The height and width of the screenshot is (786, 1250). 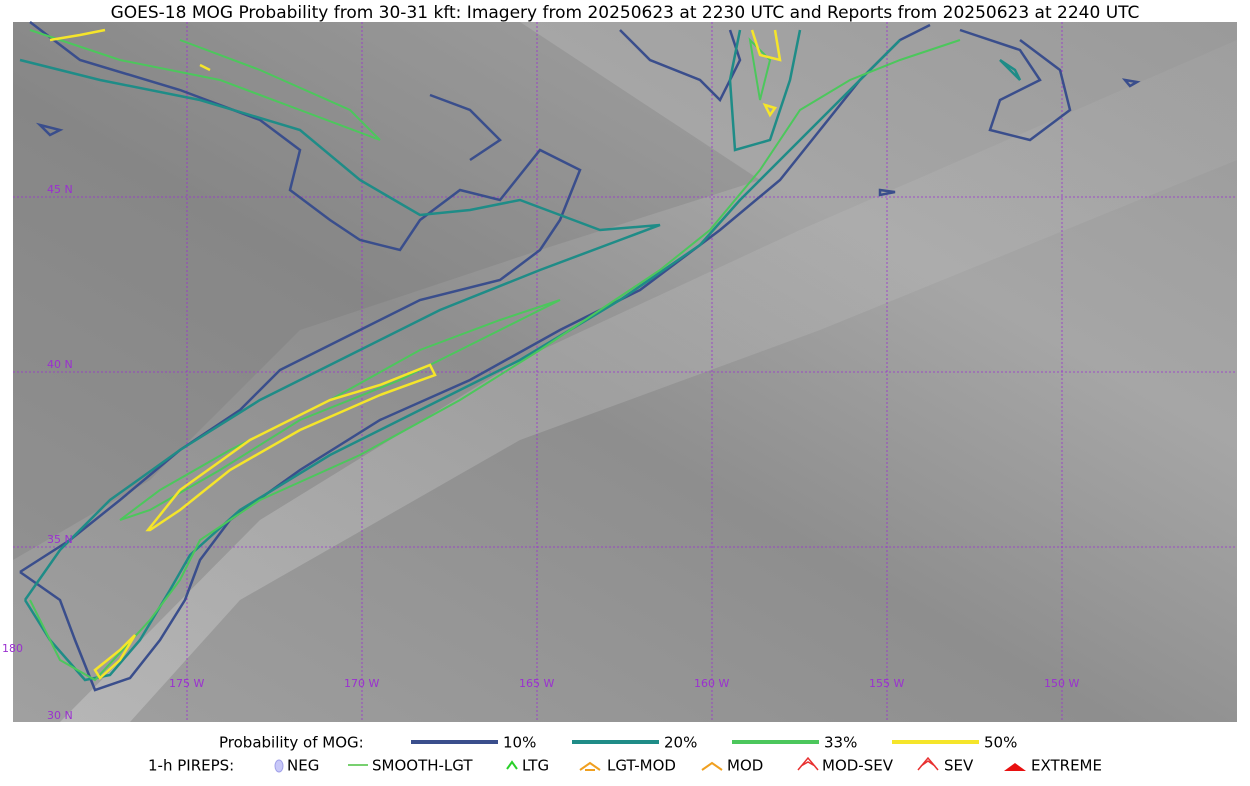 What do you see at coordinates (422, 766) in the screenshot?
I see `legend-label: SMOOTH-LGT` at bounding box center [422, 766].